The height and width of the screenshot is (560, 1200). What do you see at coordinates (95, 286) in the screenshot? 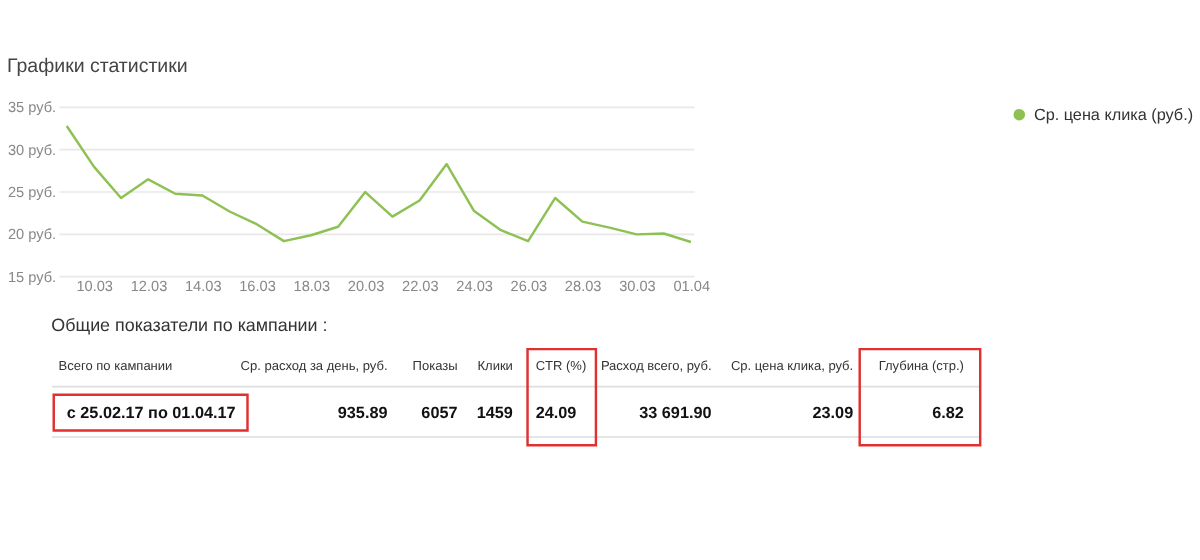
I see `x-tick-label: 10.03` at bounding box center [95, 286].